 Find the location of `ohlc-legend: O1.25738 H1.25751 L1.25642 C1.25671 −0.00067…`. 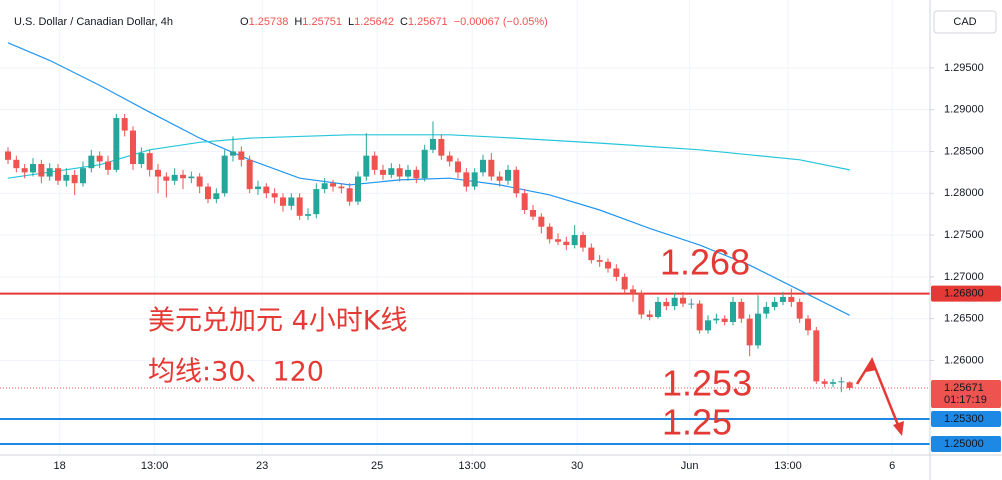

ohlc-legend: O1.25738 H1.25751 L1.25642 C1.25671 −0.00067… is located at coordinates (394, 22).